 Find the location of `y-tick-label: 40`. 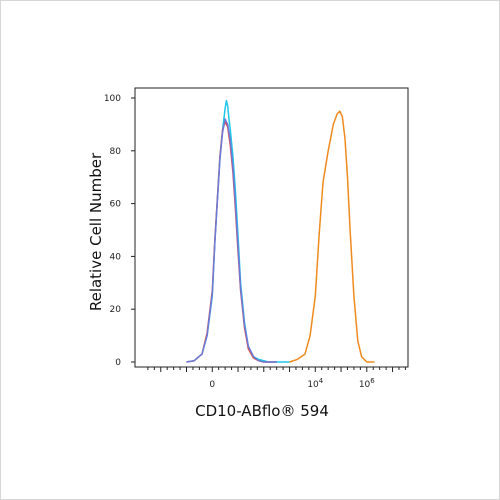

y-tick-label: 40 is located at coordinates (116, 257).